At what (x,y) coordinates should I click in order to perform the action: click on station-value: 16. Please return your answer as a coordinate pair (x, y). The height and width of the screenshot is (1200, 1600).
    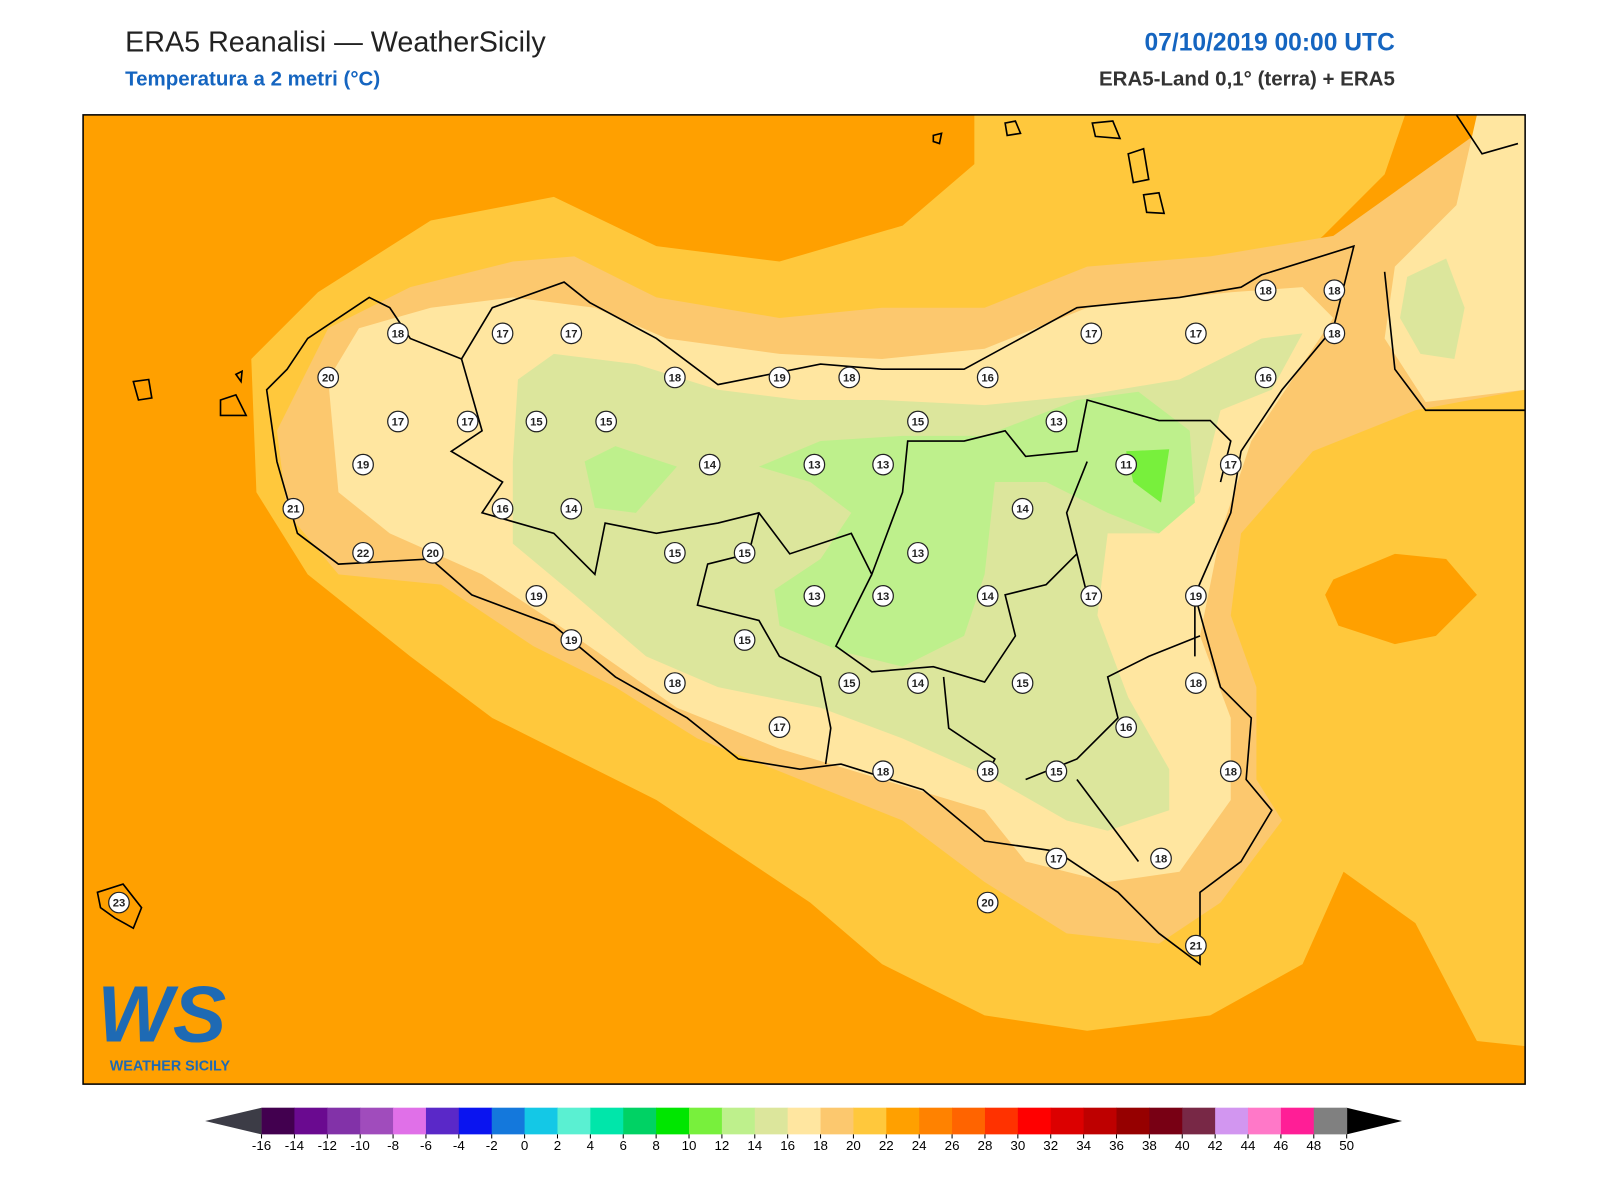
    Looking at the image, I should click on (502, 510).